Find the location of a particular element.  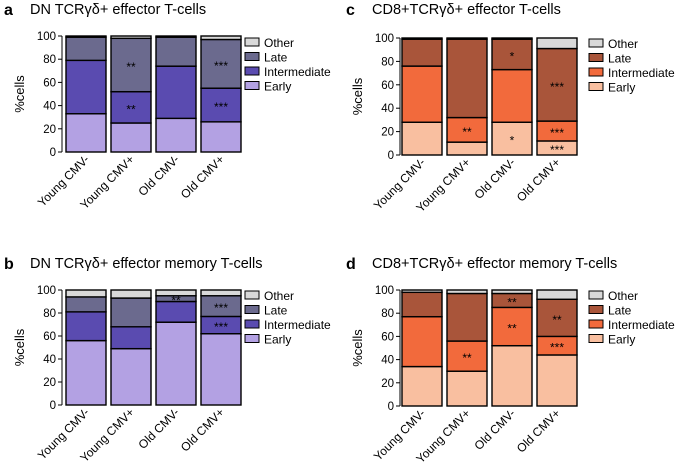

panel-letter: d is located at coordinates (351, 264).